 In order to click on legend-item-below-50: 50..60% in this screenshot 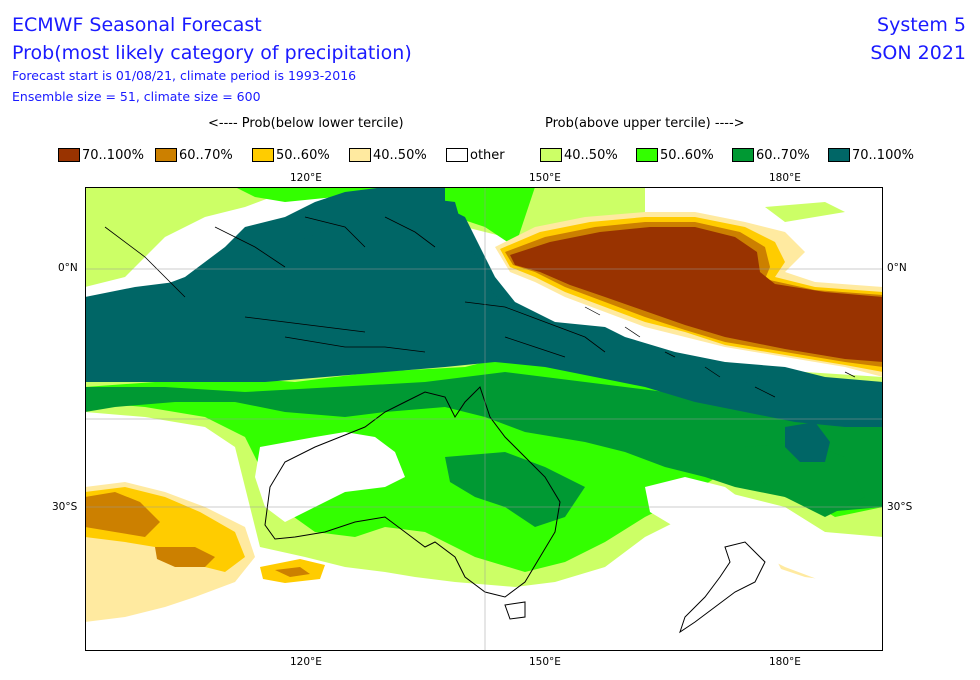, I will do `click(291, 155)`.